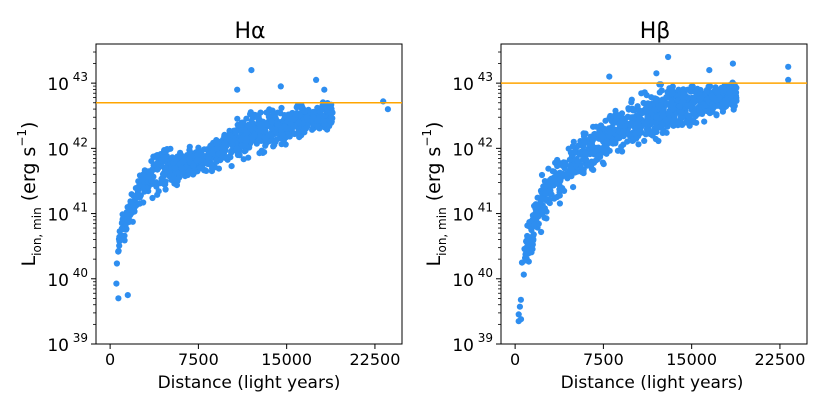  Describe the element at coordinates (655, 31) in the screenshot. I see `chart-title: Hβ` at that location.